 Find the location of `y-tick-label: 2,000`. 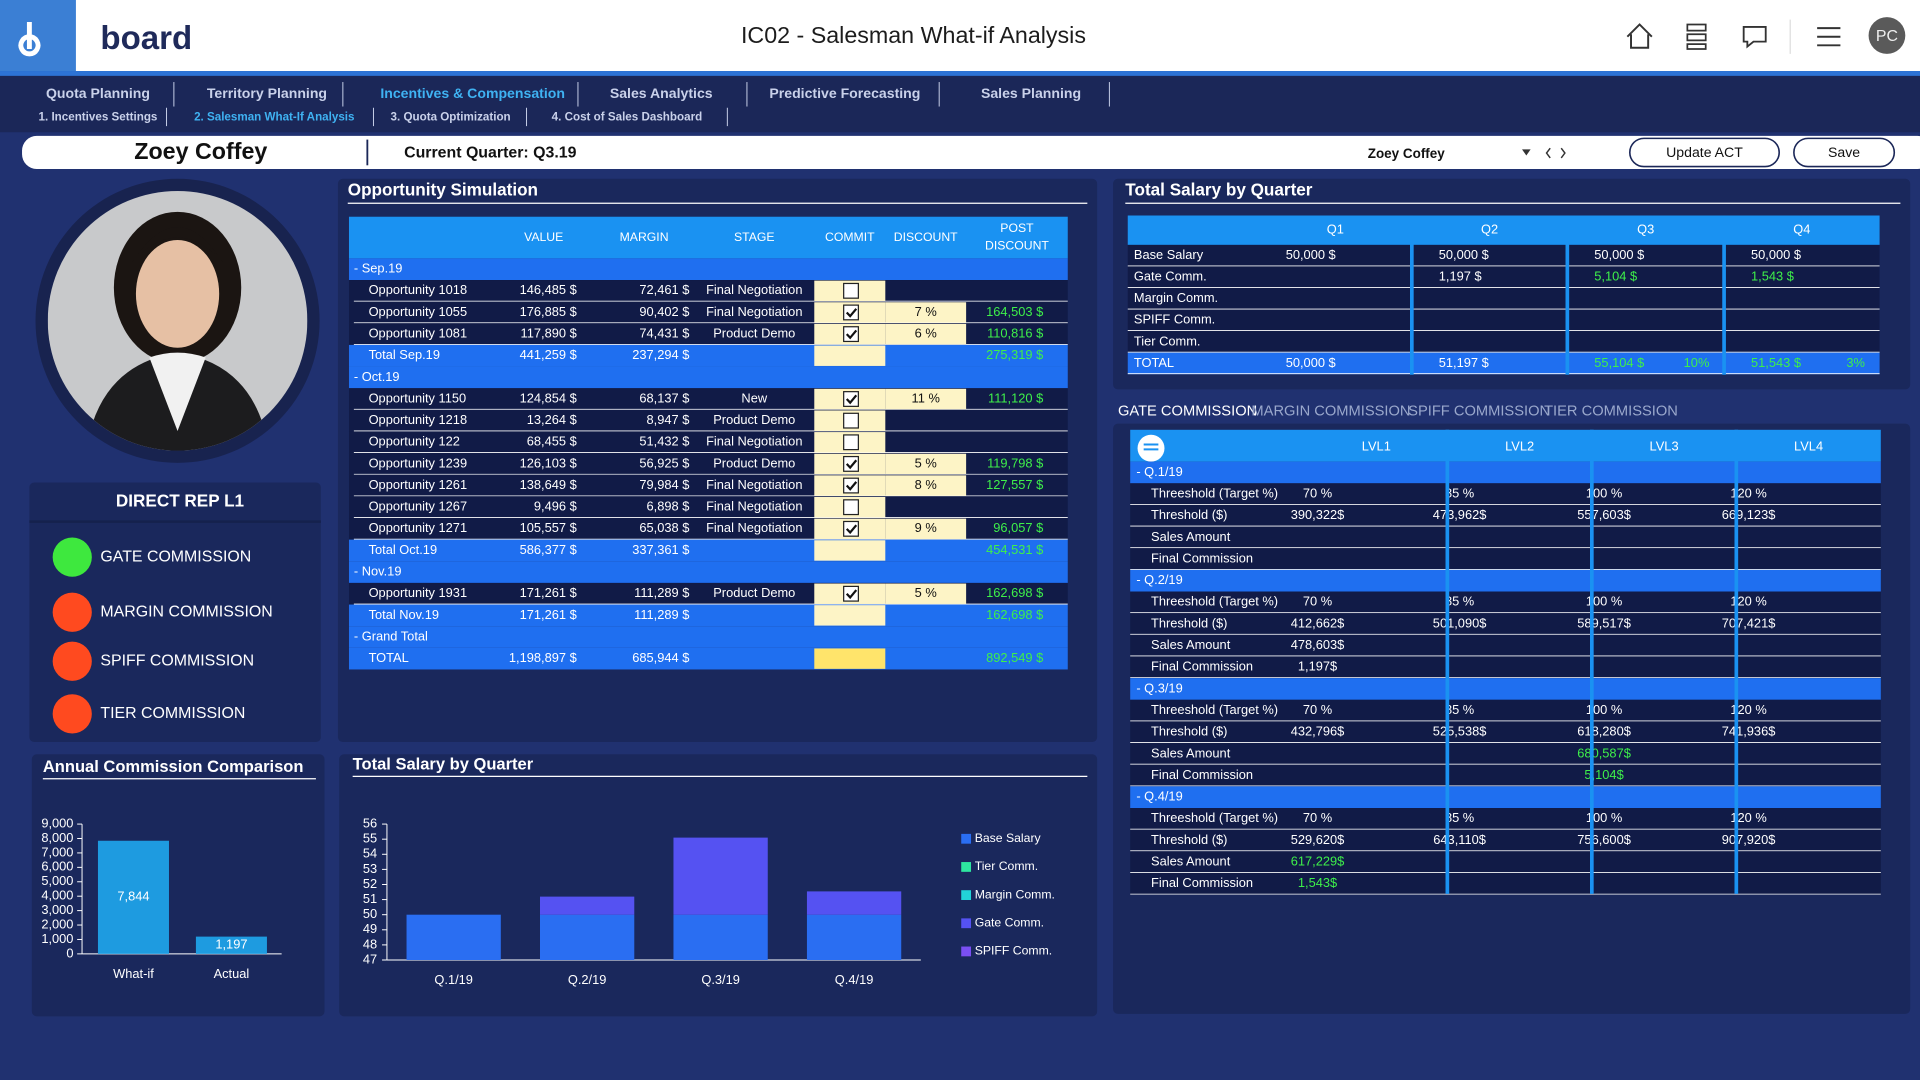

y-tick-label: 2,000 is located at coordinates (57, 923).